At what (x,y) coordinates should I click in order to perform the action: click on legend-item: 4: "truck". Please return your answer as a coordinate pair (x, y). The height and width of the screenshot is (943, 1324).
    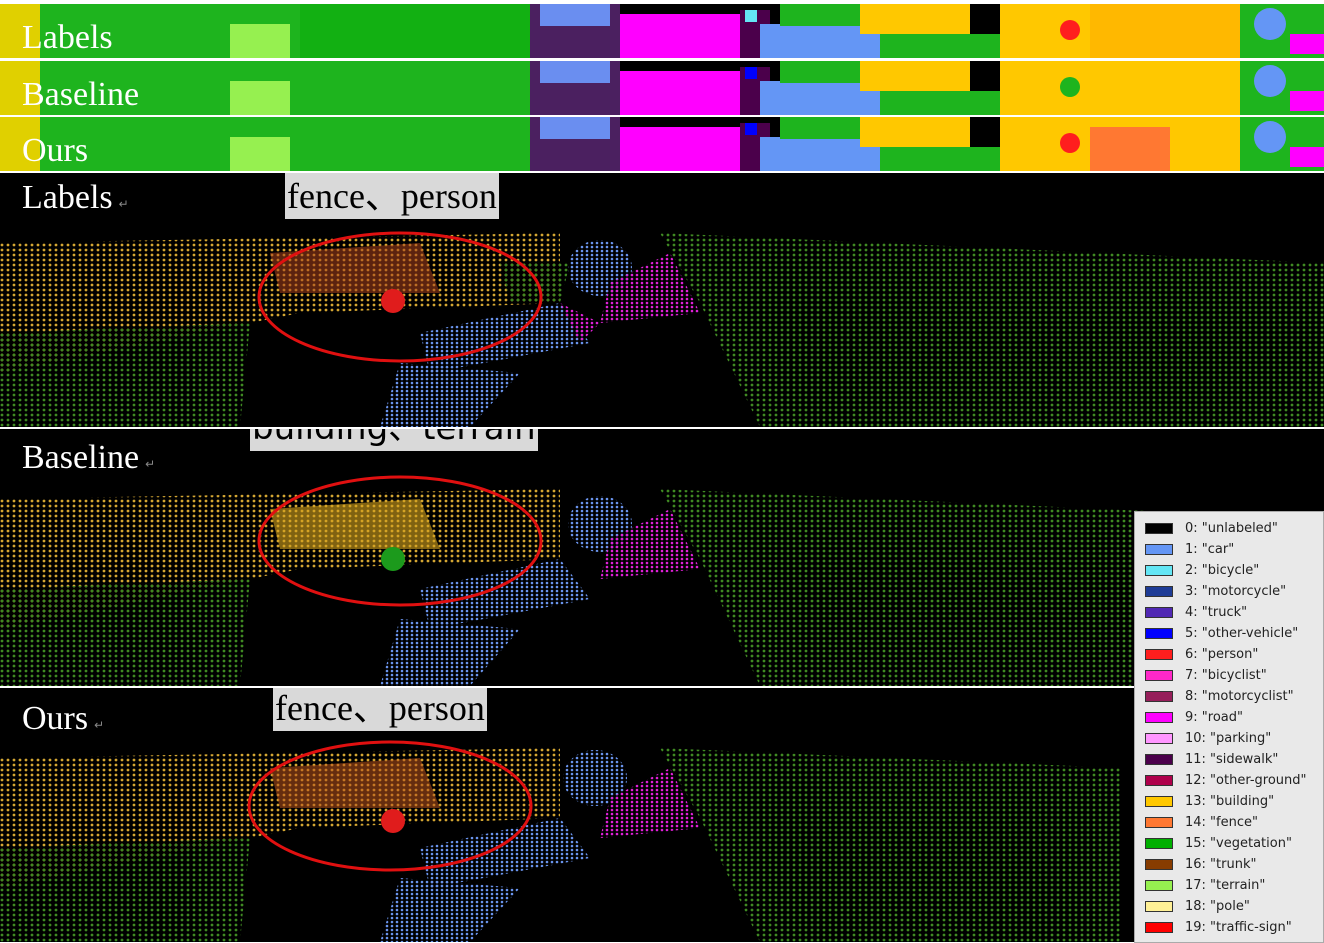
    Looking at the image, I should click on (1196, 612).